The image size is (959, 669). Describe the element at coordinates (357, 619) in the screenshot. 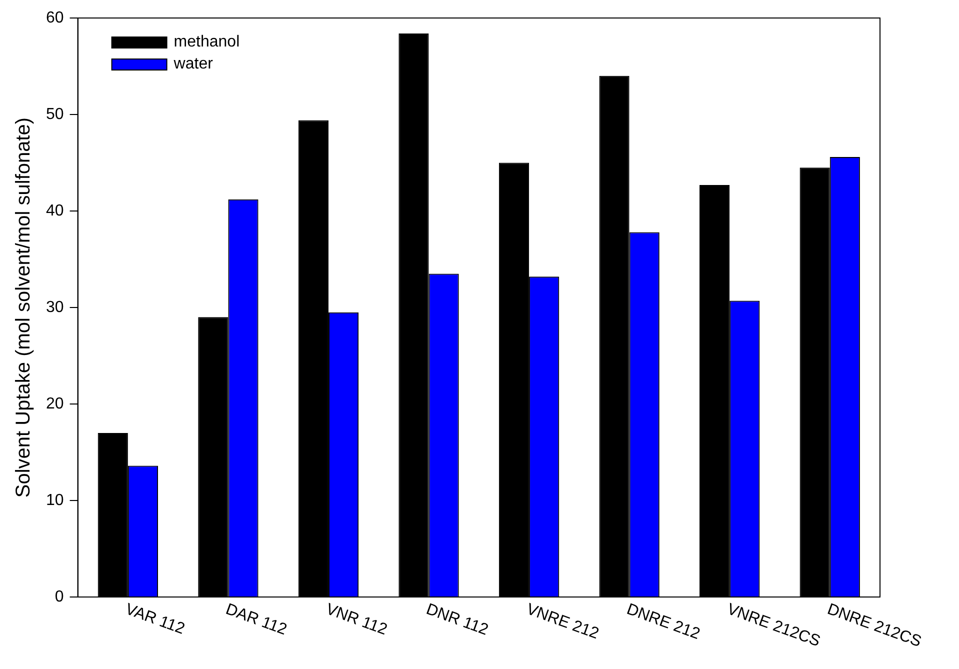

I see `x-tick-label: VNR 112` at that location.